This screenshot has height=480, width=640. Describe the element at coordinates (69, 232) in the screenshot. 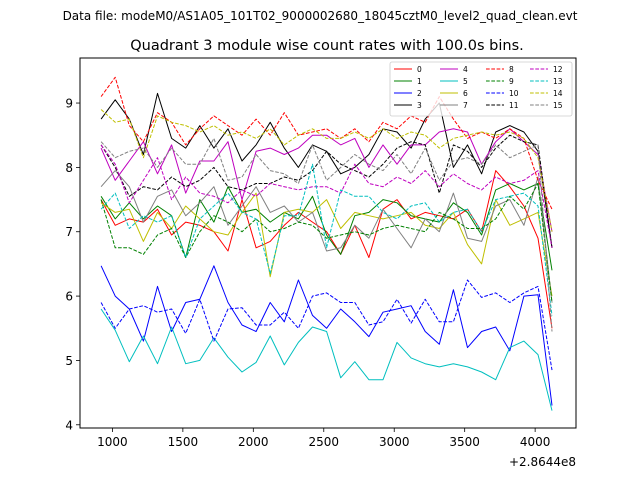

I see `y-tick-label: 7` at that location.